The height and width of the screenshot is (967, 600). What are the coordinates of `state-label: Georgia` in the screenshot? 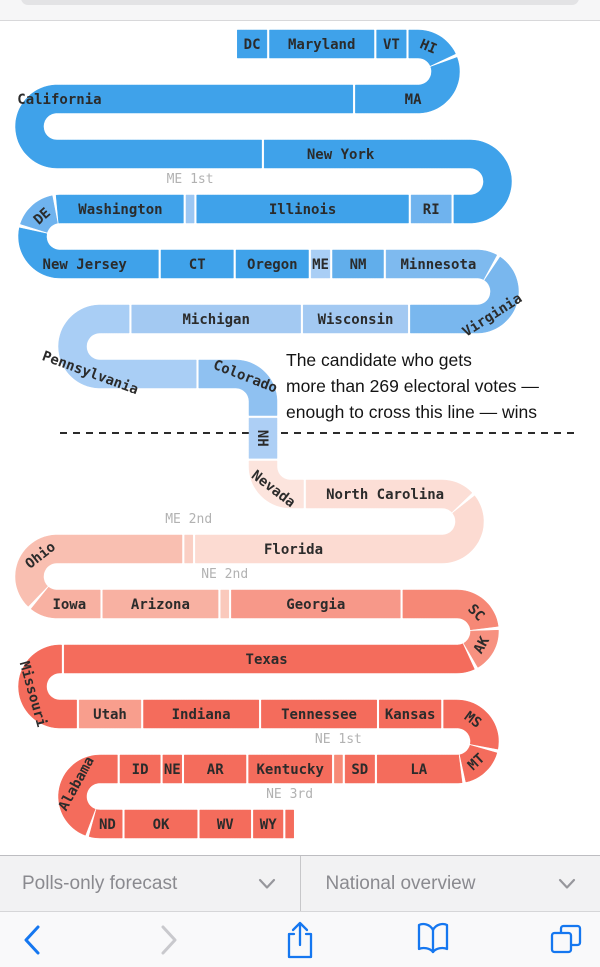 It's located at (315, 605).